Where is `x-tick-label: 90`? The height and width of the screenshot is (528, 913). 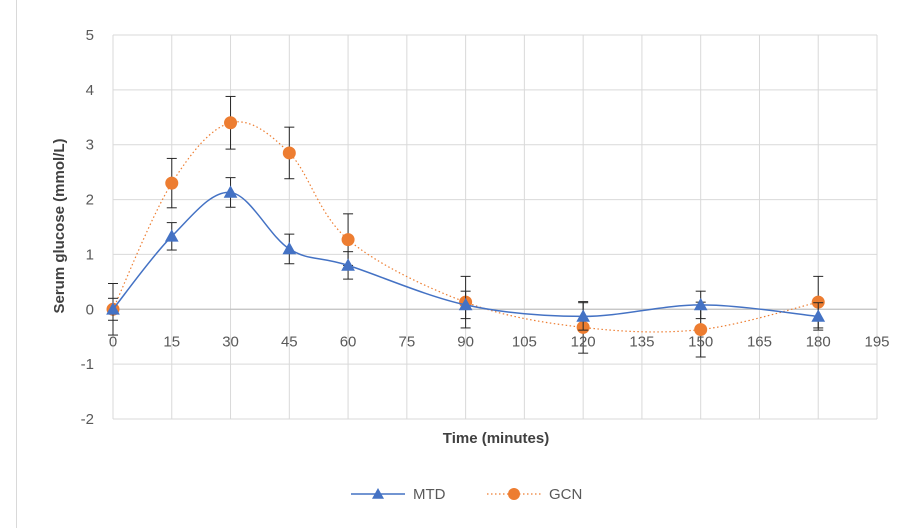 x-tick-label: 90 is located at coordinates (465, 341).